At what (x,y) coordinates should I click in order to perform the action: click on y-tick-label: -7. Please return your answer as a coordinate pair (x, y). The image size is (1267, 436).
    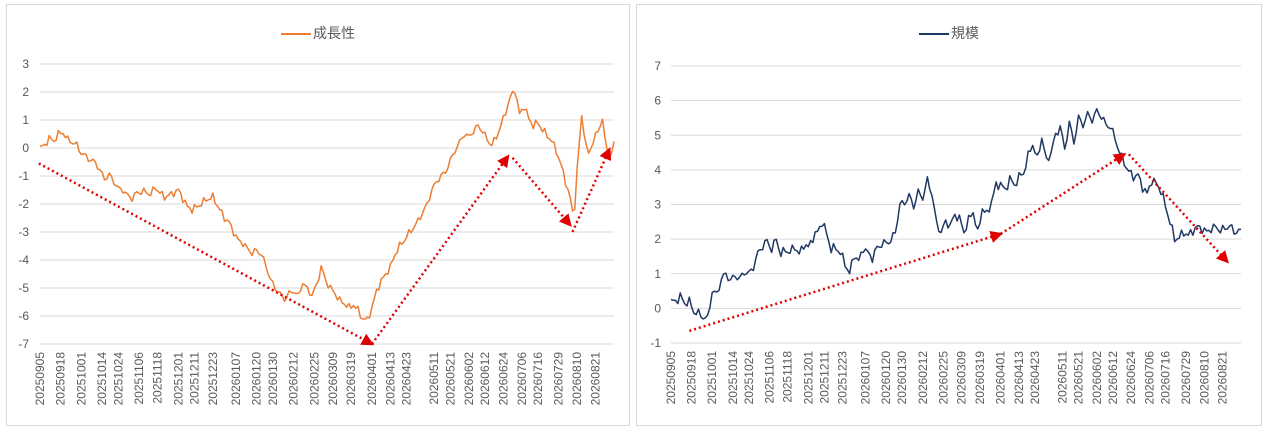
    Looking at the image, I should click on (23, 344).